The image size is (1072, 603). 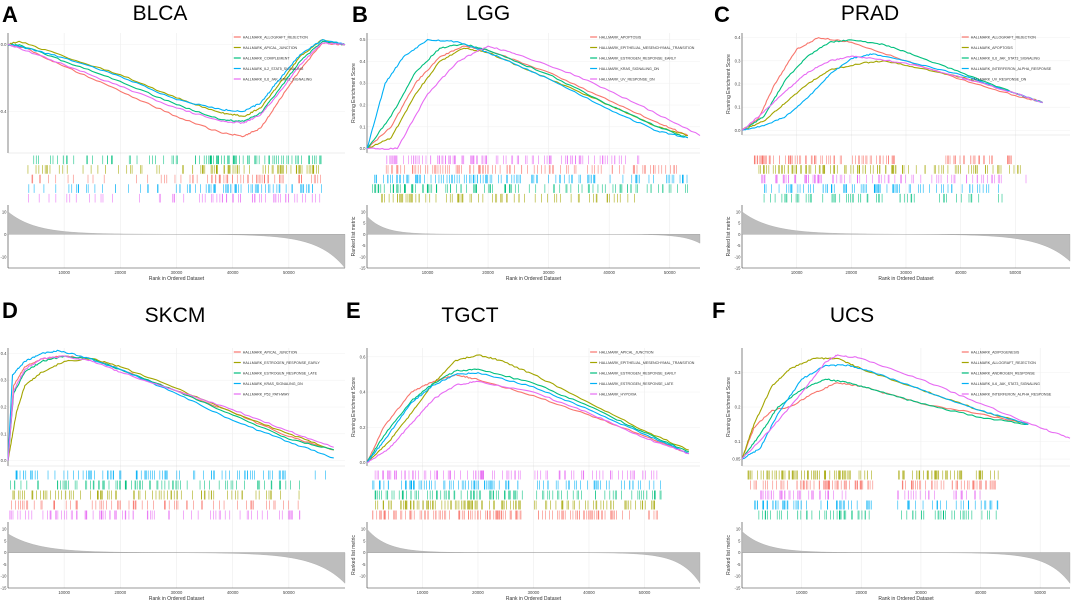 I want to click on panel-title: PRAD, so click(x=870, y=13).